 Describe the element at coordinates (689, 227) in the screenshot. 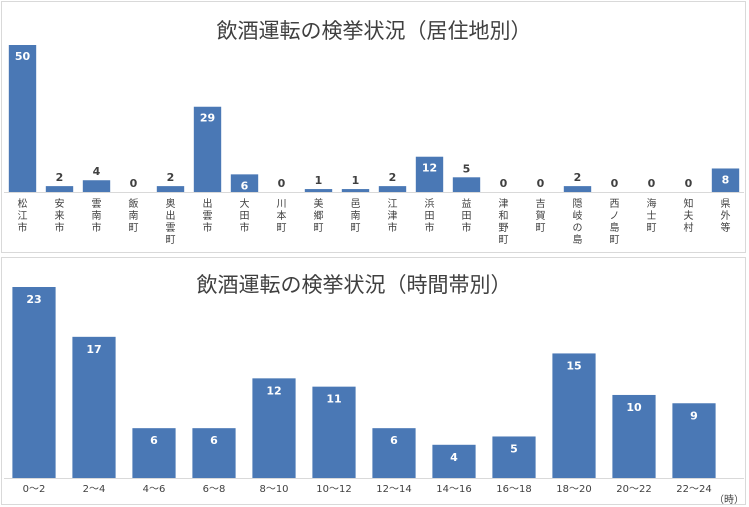

I see `category-label: 村` at that location.